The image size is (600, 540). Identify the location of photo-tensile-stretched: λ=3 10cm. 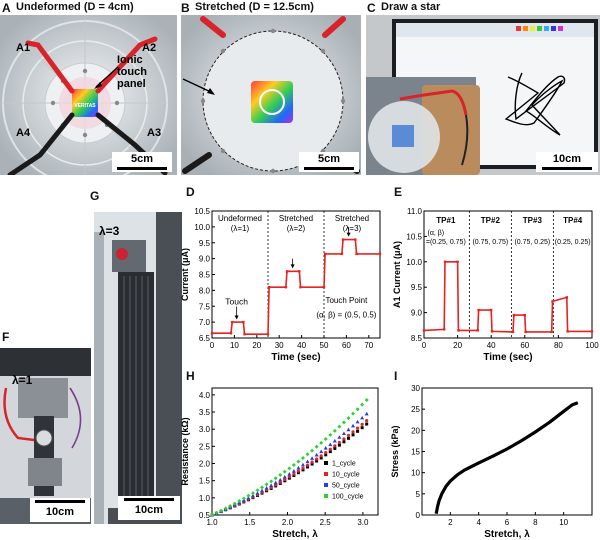
(138, 368).